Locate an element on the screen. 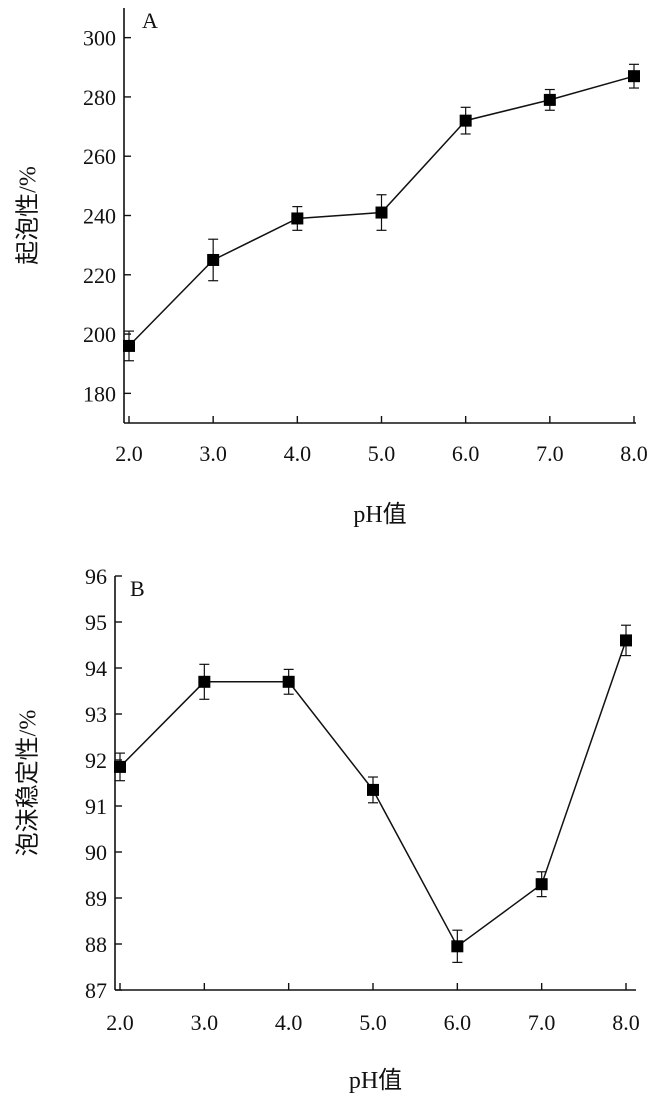  y-tick-label: 92 is located at coordinates (96, 760).